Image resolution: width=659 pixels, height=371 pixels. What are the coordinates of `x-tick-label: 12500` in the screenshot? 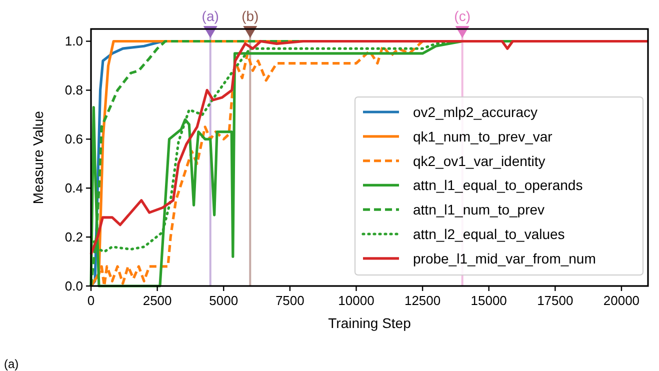 It's located at (422, 300).